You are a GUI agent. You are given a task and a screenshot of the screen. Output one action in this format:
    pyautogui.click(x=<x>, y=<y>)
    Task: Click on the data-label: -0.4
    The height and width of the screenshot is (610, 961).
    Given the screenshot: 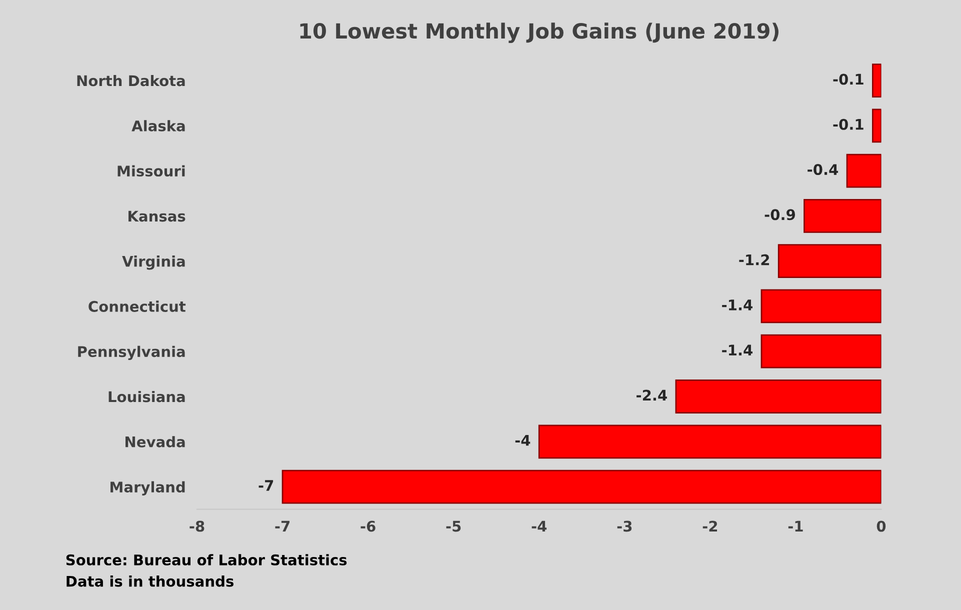 What is the action you would take?
    pyautogui.click(x=823, y=170)
    